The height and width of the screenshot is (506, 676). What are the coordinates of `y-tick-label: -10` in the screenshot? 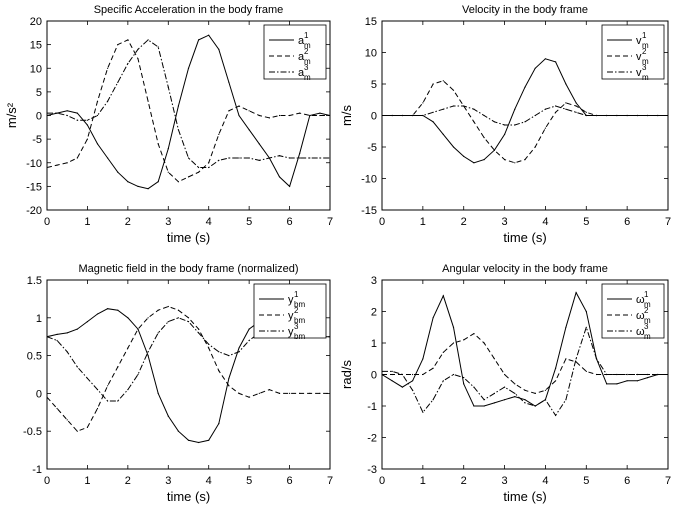 It's located at (369, 180).